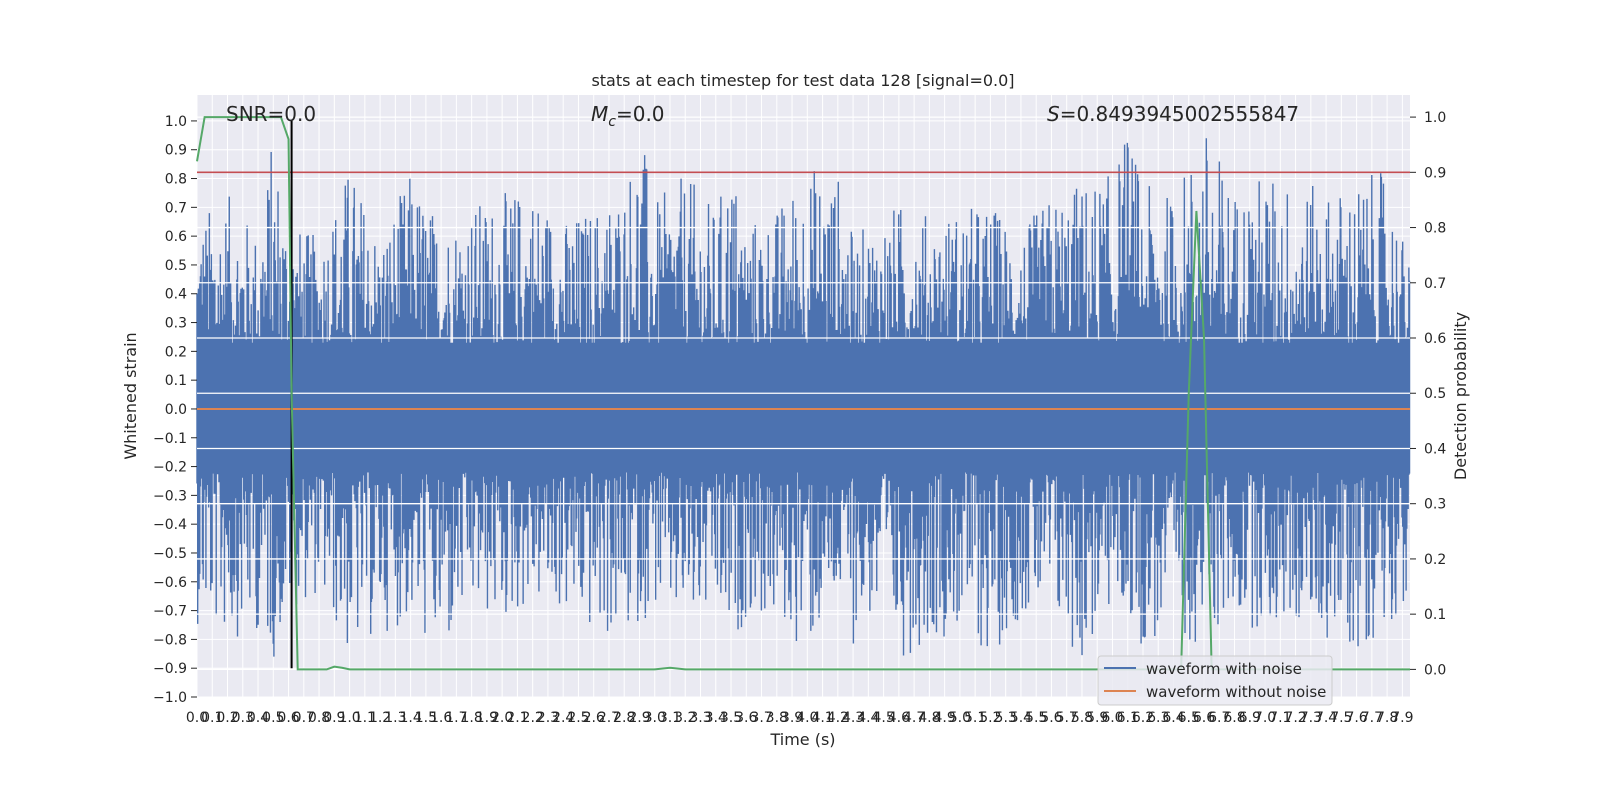  What do you see at coordinates (487, 718) in the screenshot?
I see `x-tick-label: 1.9` at bounding box center [487, 718].